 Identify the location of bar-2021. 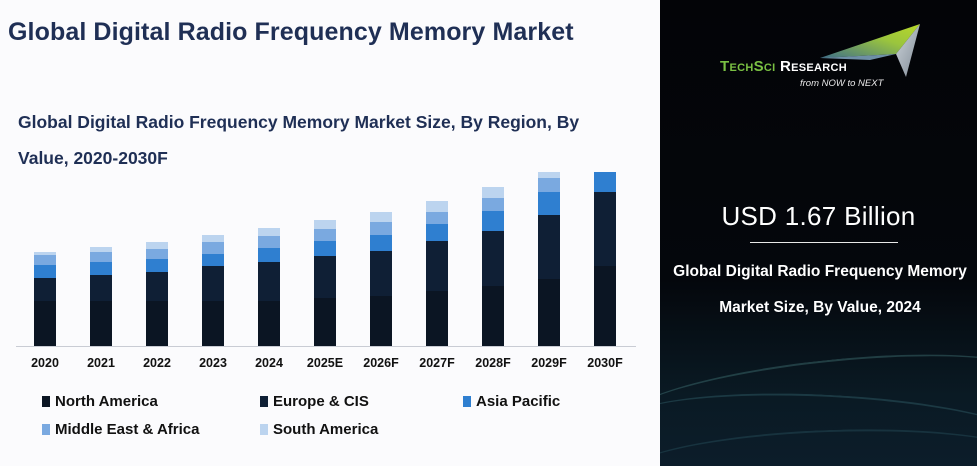
(101, 296).